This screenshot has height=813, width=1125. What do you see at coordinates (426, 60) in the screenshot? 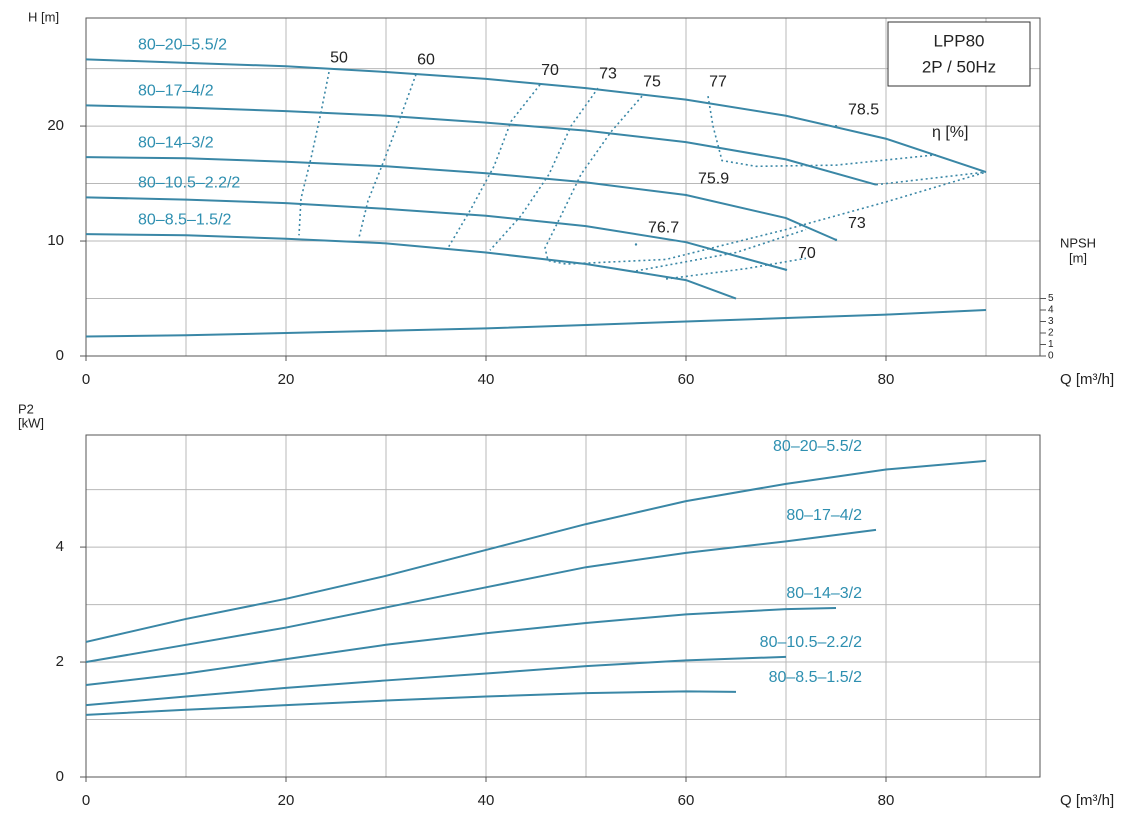
I see `efficiency-value: 60` at bounding box center [426, 60].